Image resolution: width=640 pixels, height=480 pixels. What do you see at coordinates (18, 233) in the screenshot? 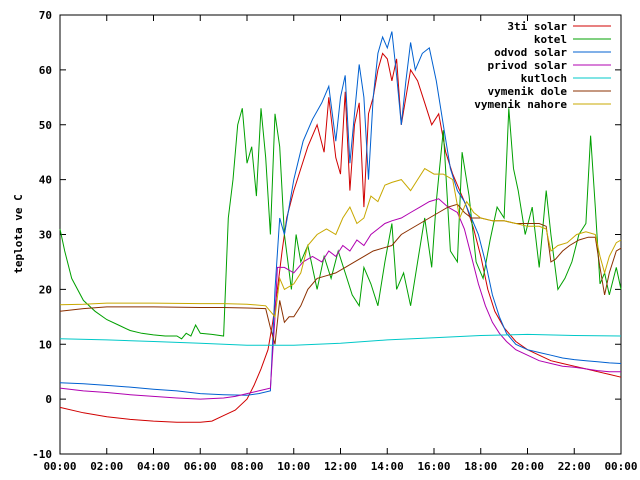
I see `y-axis-label: teplota ve C` at bounding box center [18, 233].